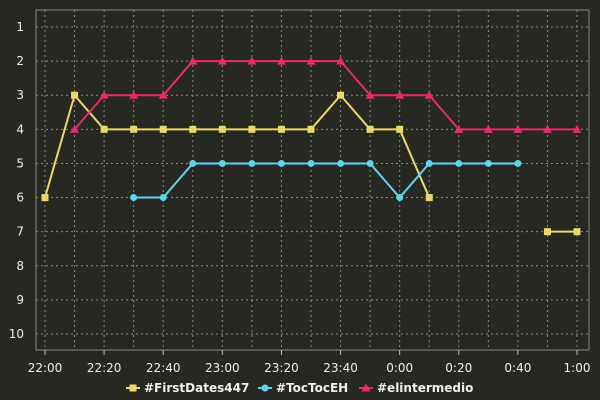 This screenshot has height=400, width=600. What do you see at coordinates (517, 368) in the screenshot?
I see `x-tick-label: 0:40` at bounding box center [517, 368].